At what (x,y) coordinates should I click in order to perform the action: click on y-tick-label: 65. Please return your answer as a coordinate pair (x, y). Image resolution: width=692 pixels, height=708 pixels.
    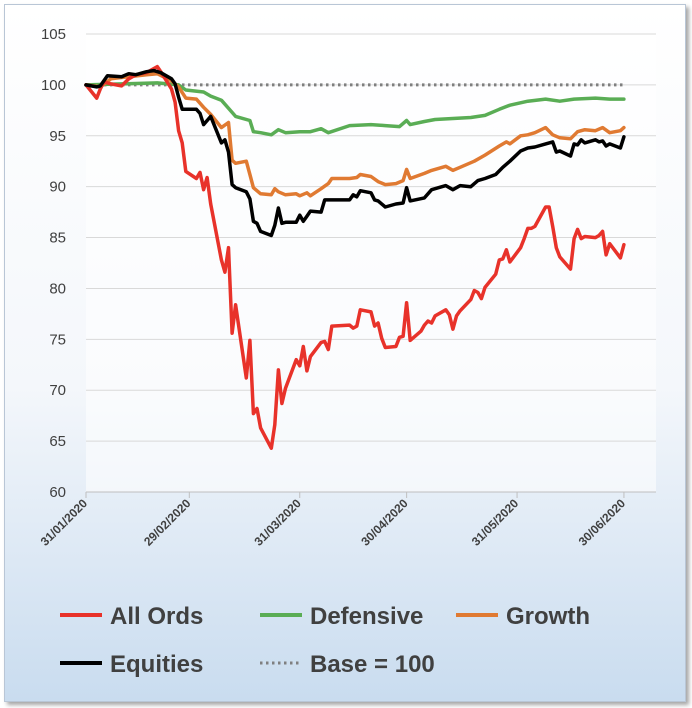
    Looking at the image, I should click on (57, 441).